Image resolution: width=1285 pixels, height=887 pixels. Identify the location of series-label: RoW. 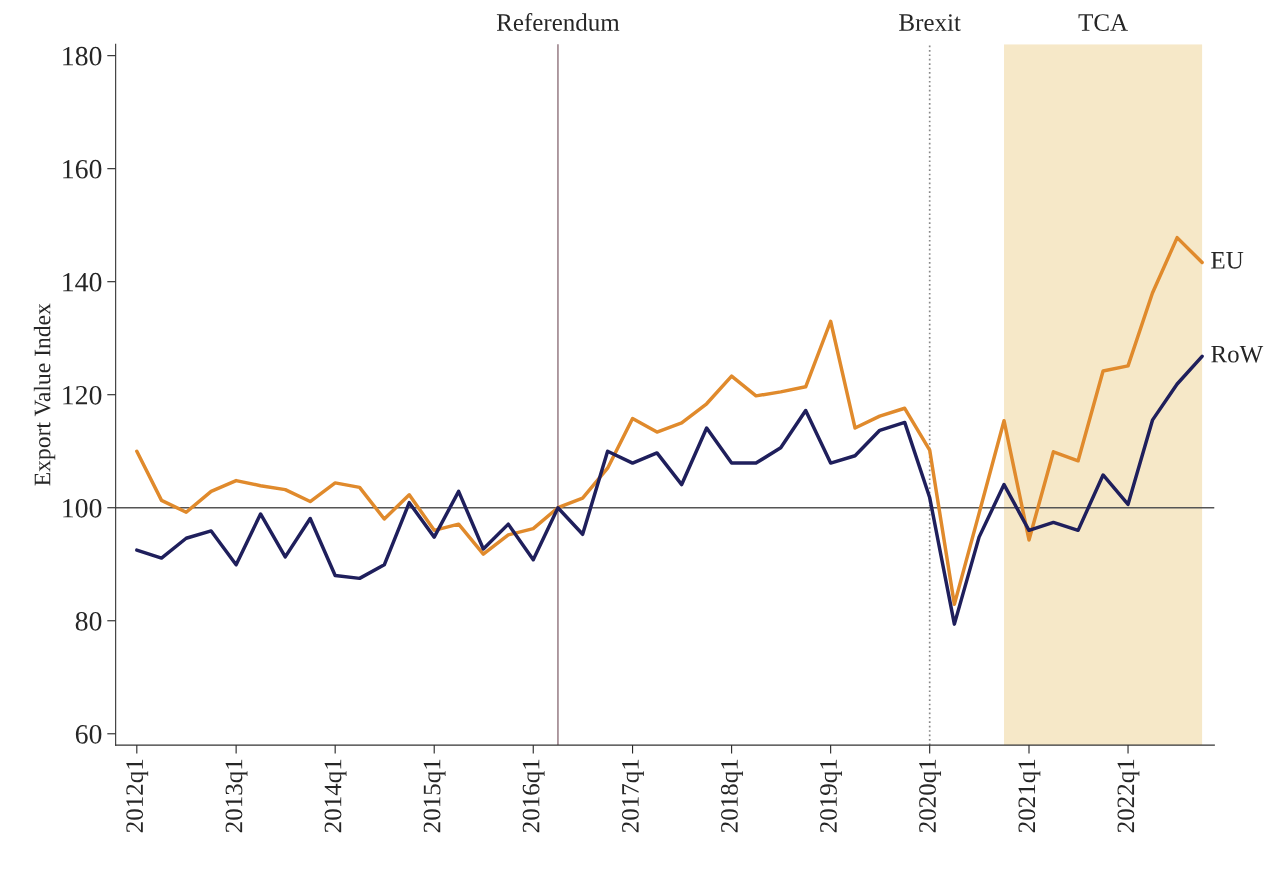
(1237, 354).